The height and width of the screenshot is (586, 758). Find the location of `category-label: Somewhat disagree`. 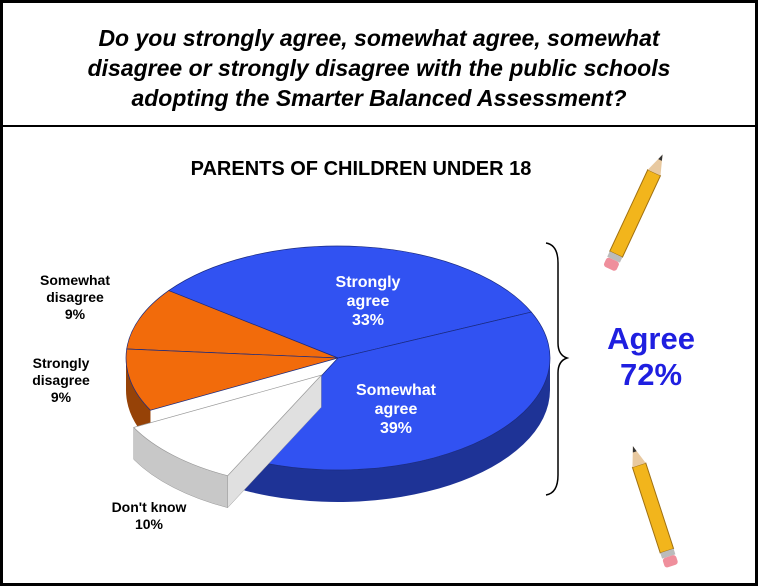

category-label: Somewhat disagree is located at coordinates (74, 288).